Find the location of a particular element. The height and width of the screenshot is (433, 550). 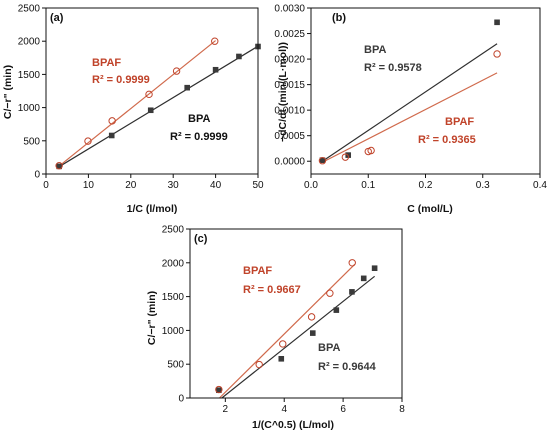

panel-a-y-title: C/−r" (min) is located at coordinates (8, 92).